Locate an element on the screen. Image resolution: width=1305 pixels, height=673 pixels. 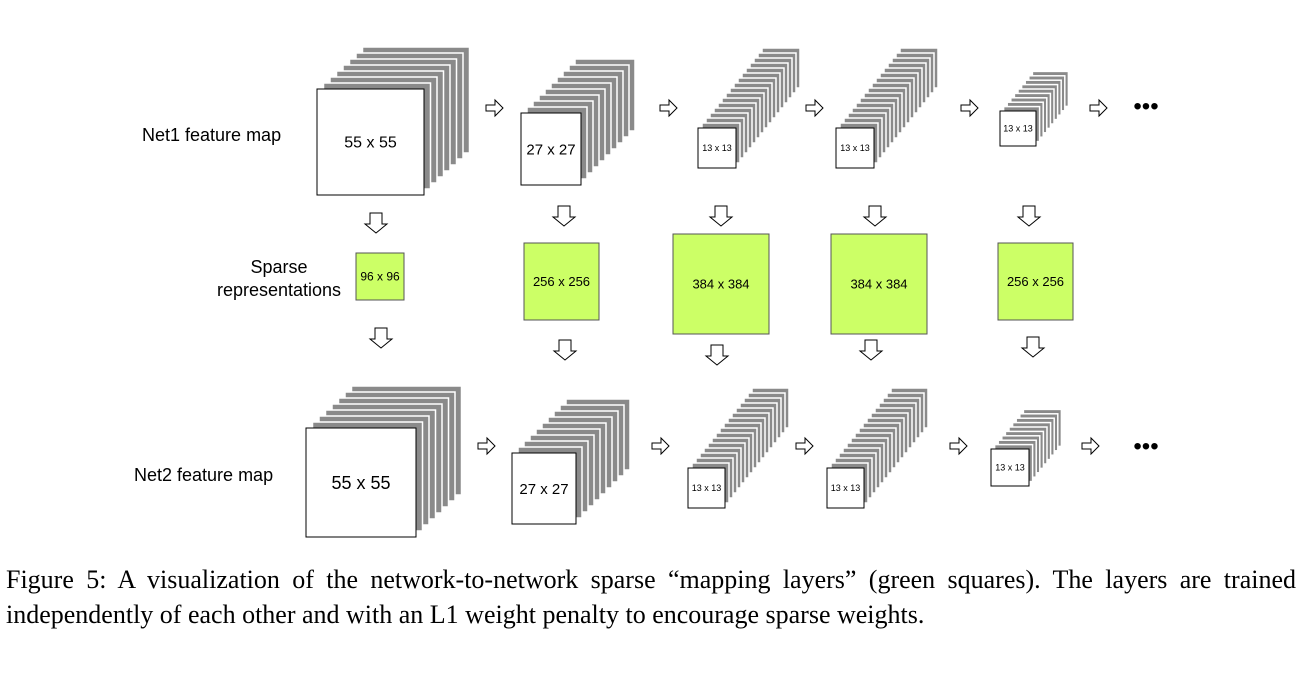
sparse-size-label: 96 x 96 is located at coordinates (380, 277).